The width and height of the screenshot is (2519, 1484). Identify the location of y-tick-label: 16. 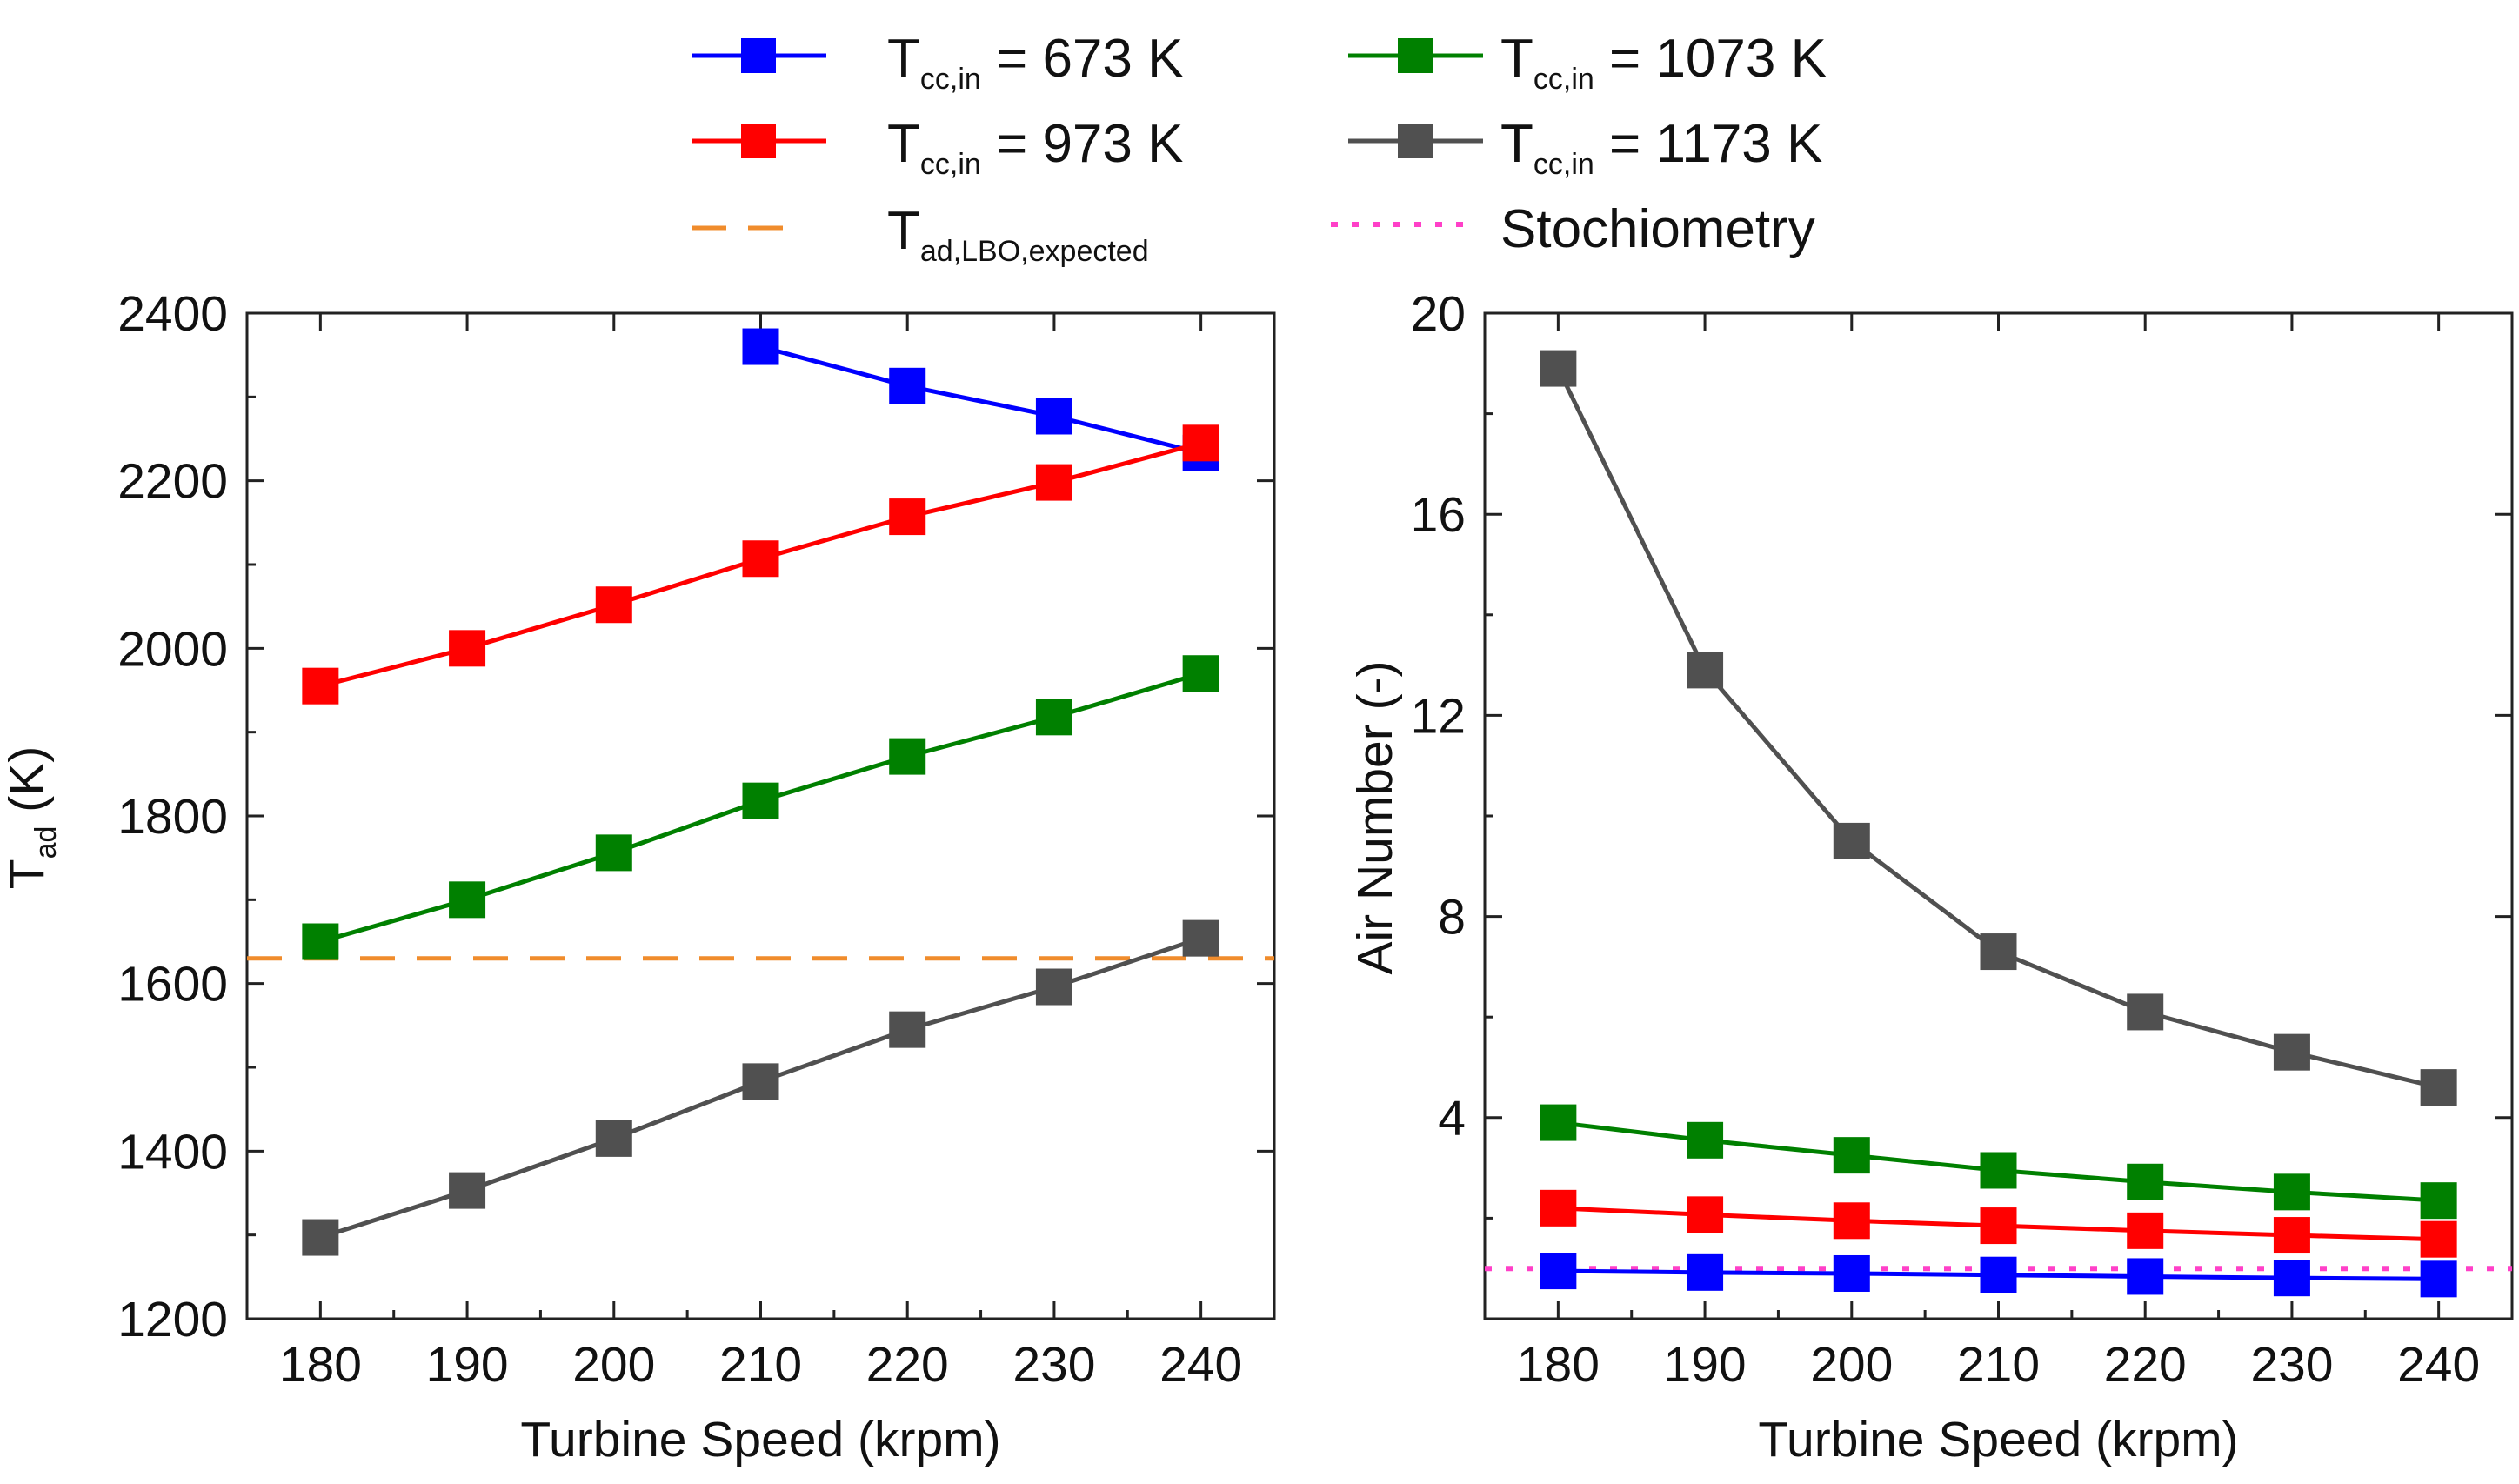
(1438, 515).